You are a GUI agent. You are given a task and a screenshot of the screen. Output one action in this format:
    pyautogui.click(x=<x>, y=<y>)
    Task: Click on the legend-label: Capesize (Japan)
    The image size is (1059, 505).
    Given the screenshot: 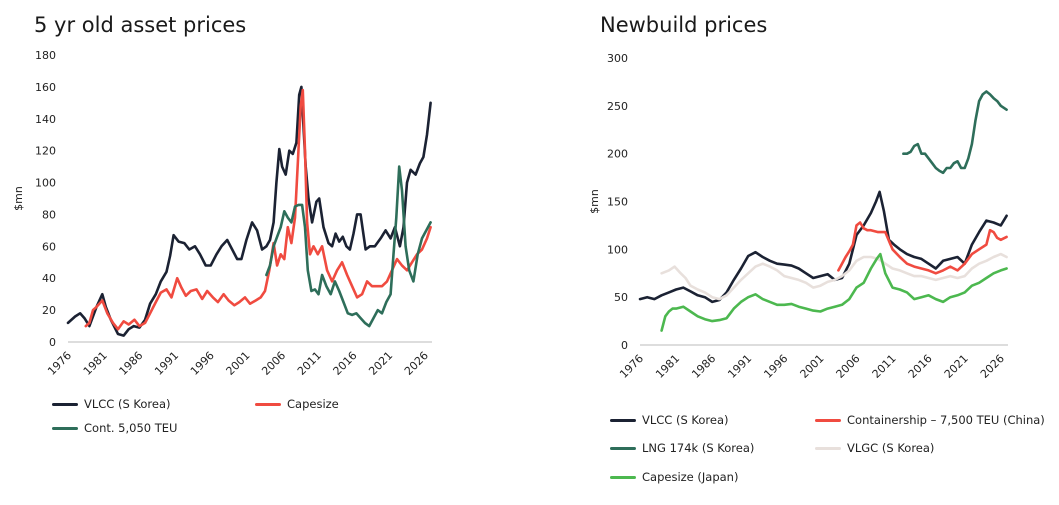 What is the action you would take?
    pyautogui.click(x=690, y=477)
    